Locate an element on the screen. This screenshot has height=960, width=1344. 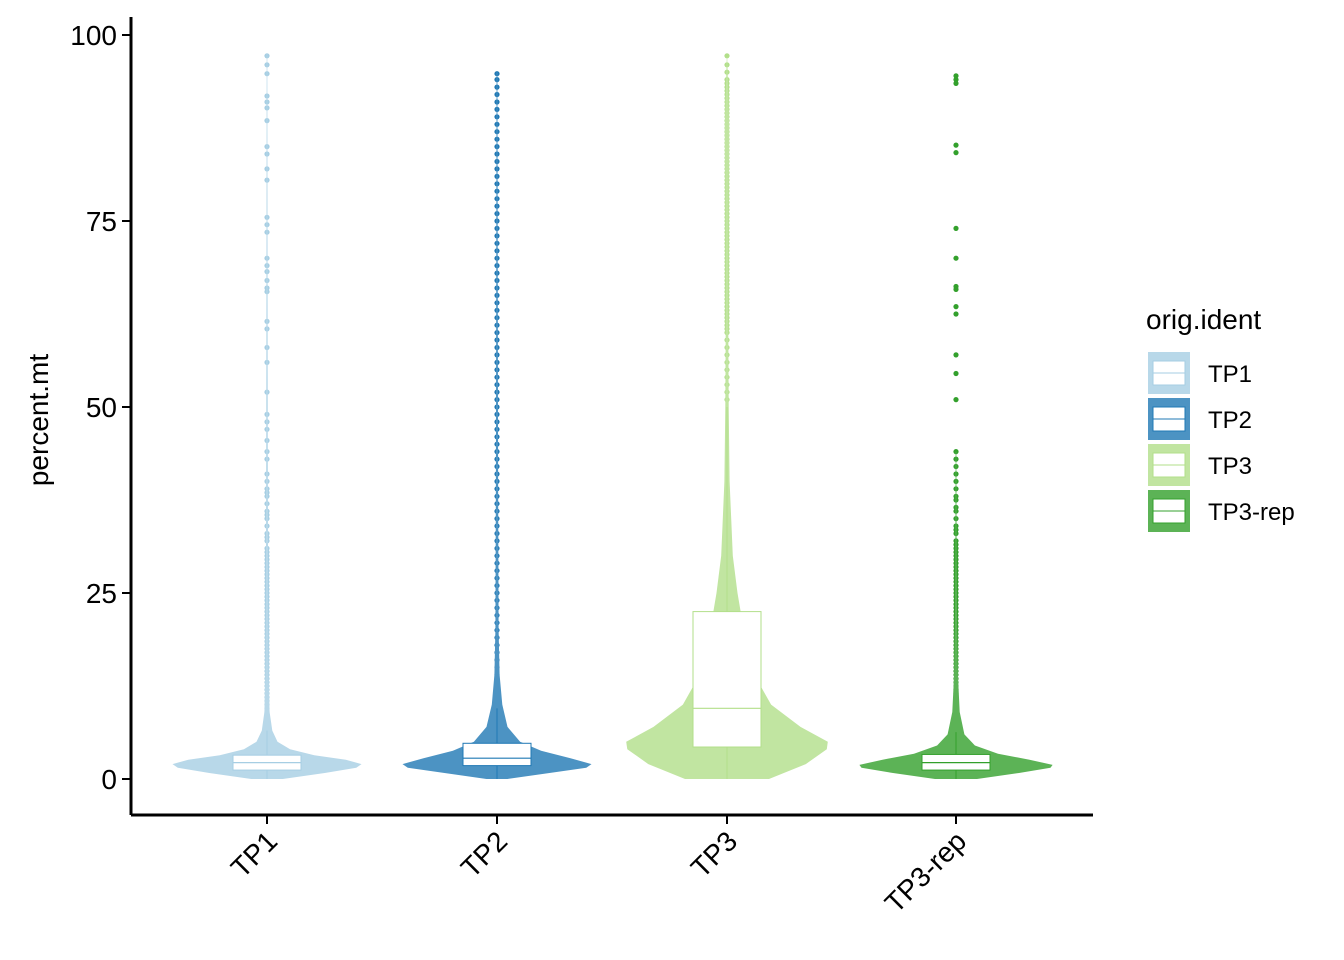
violin-group-TP2 is located at coordinates (497, 425).